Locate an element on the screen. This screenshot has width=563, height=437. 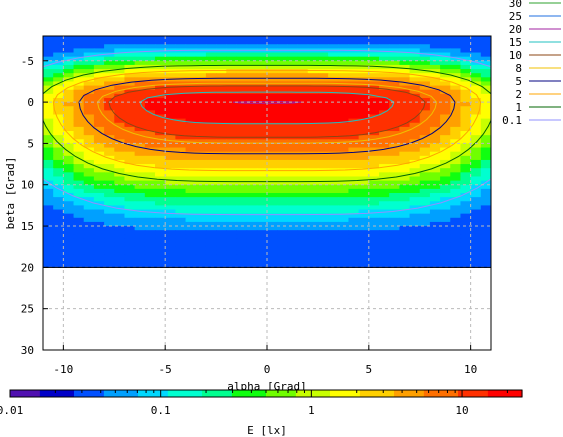
legend-label: 25 is located at coordinates (515, 16).